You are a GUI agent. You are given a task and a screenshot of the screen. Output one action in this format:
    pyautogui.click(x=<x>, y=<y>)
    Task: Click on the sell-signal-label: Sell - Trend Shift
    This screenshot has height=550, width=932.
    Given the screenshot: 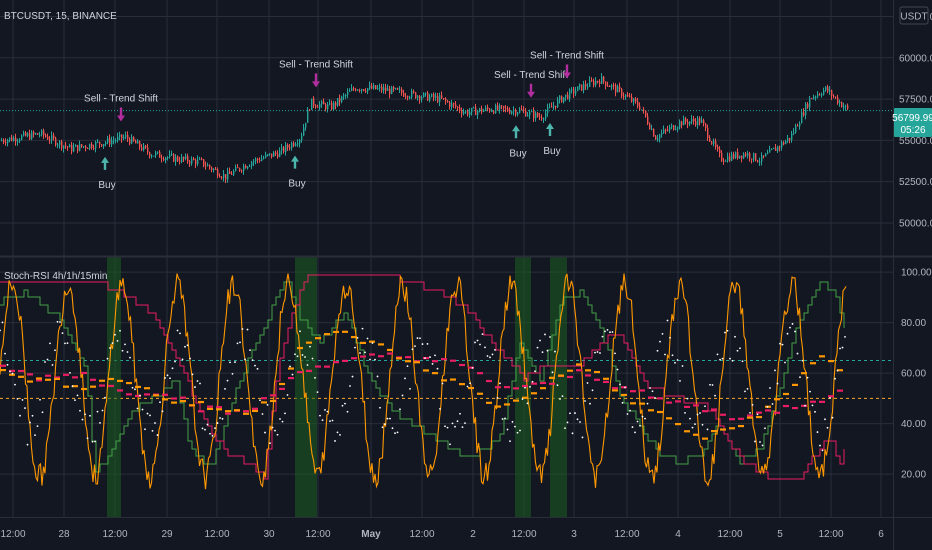 What is the action you would take?
    pyautogui.click(x=316, y=64)
    